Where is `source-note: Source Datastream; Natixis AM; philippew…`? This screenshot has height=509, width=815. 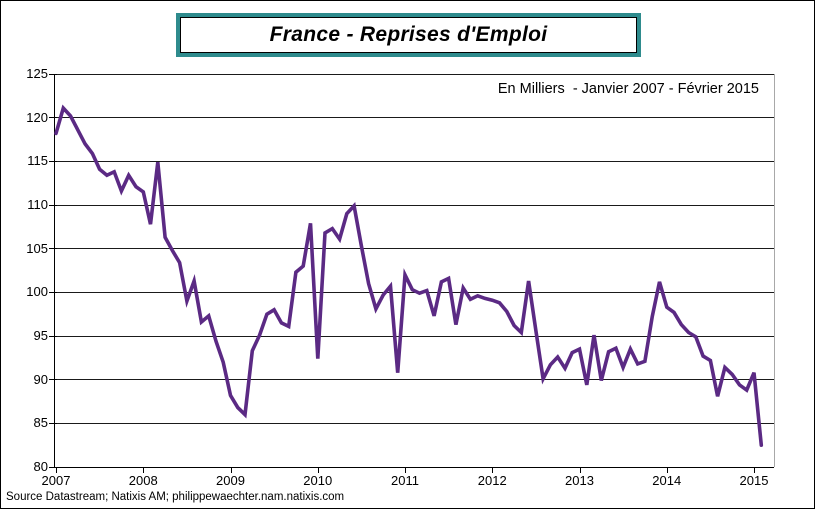
source-note: Source Datastream; Natixis AM; philippew… is located at coordinates (175, 497).